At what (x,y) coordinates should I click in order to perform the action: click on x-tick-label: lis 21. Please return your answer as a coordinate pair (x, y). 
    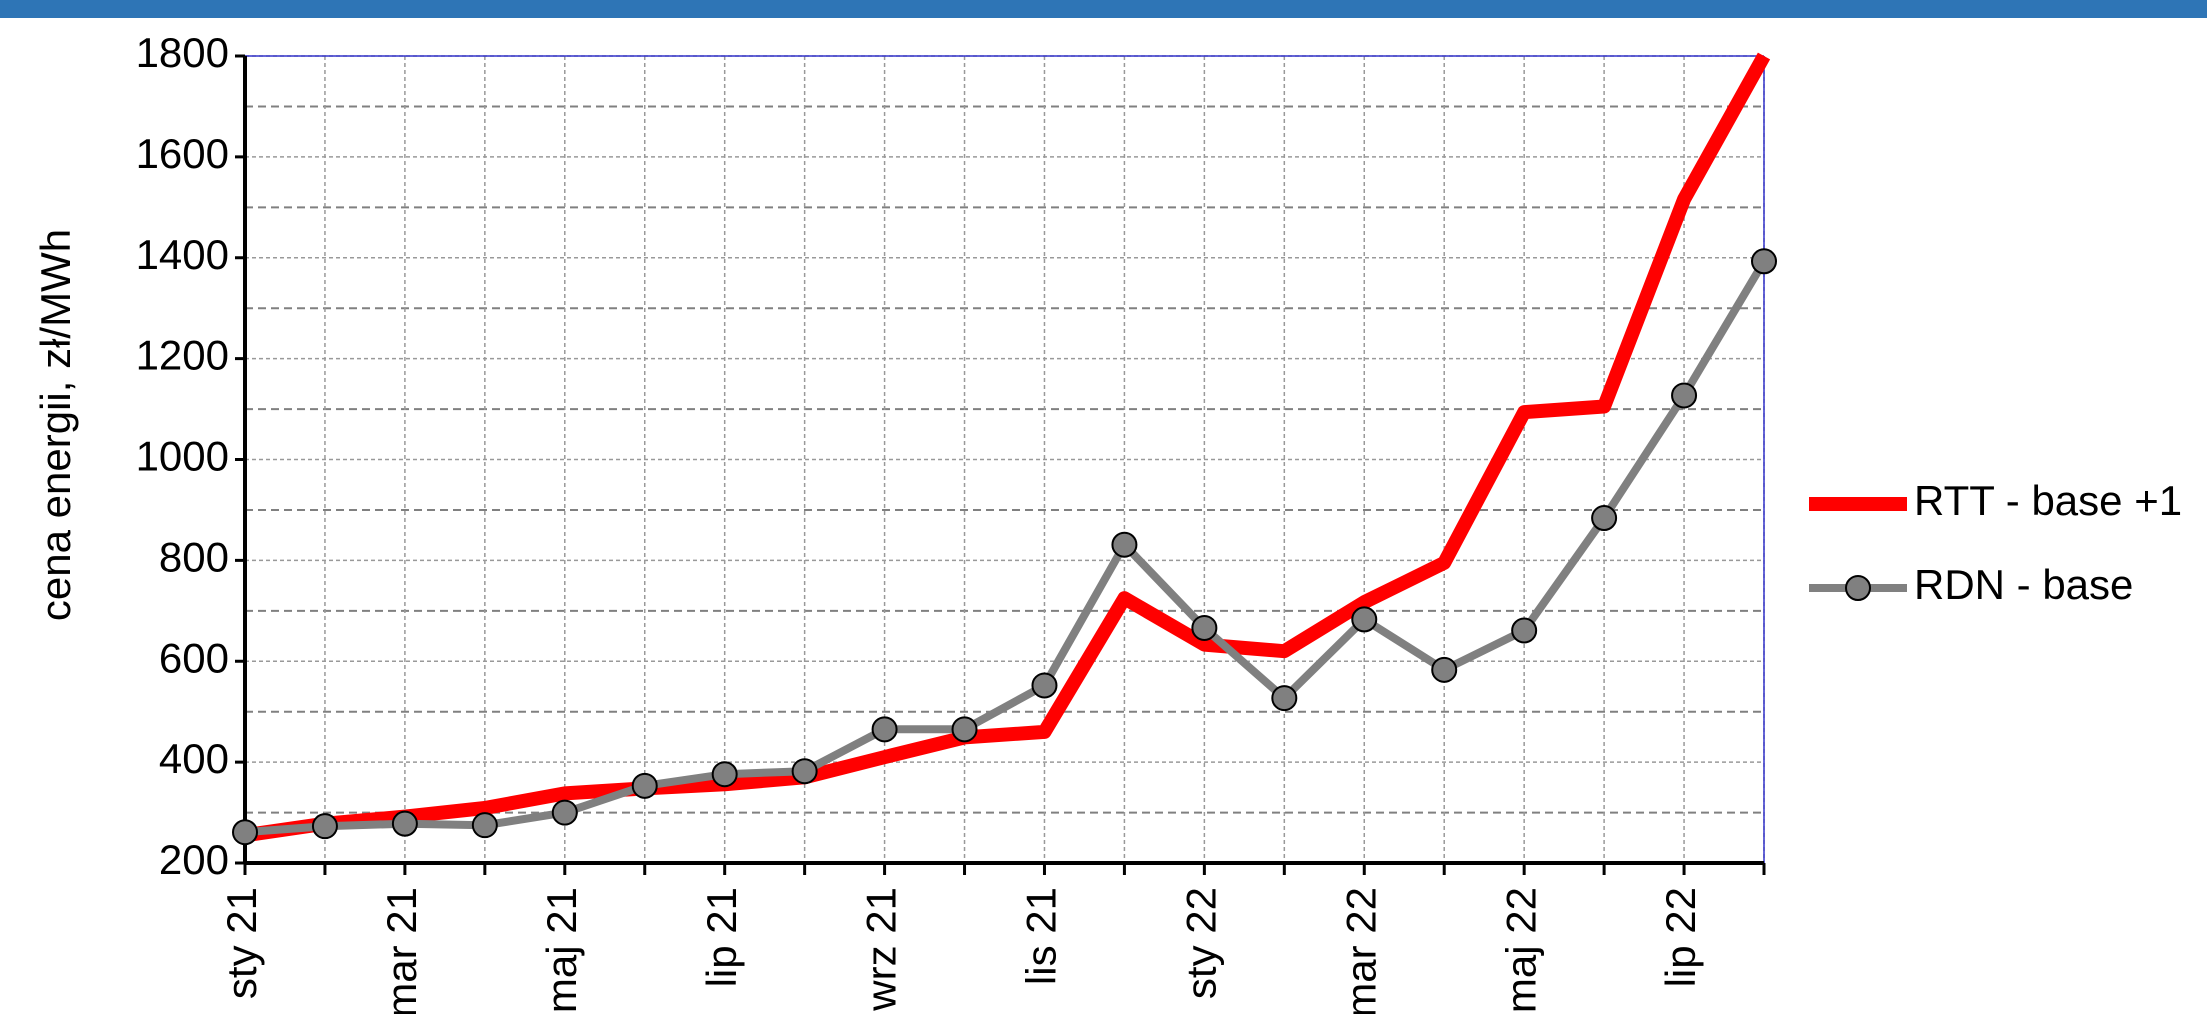
    Looking at the image, I should click on (1041, 936).